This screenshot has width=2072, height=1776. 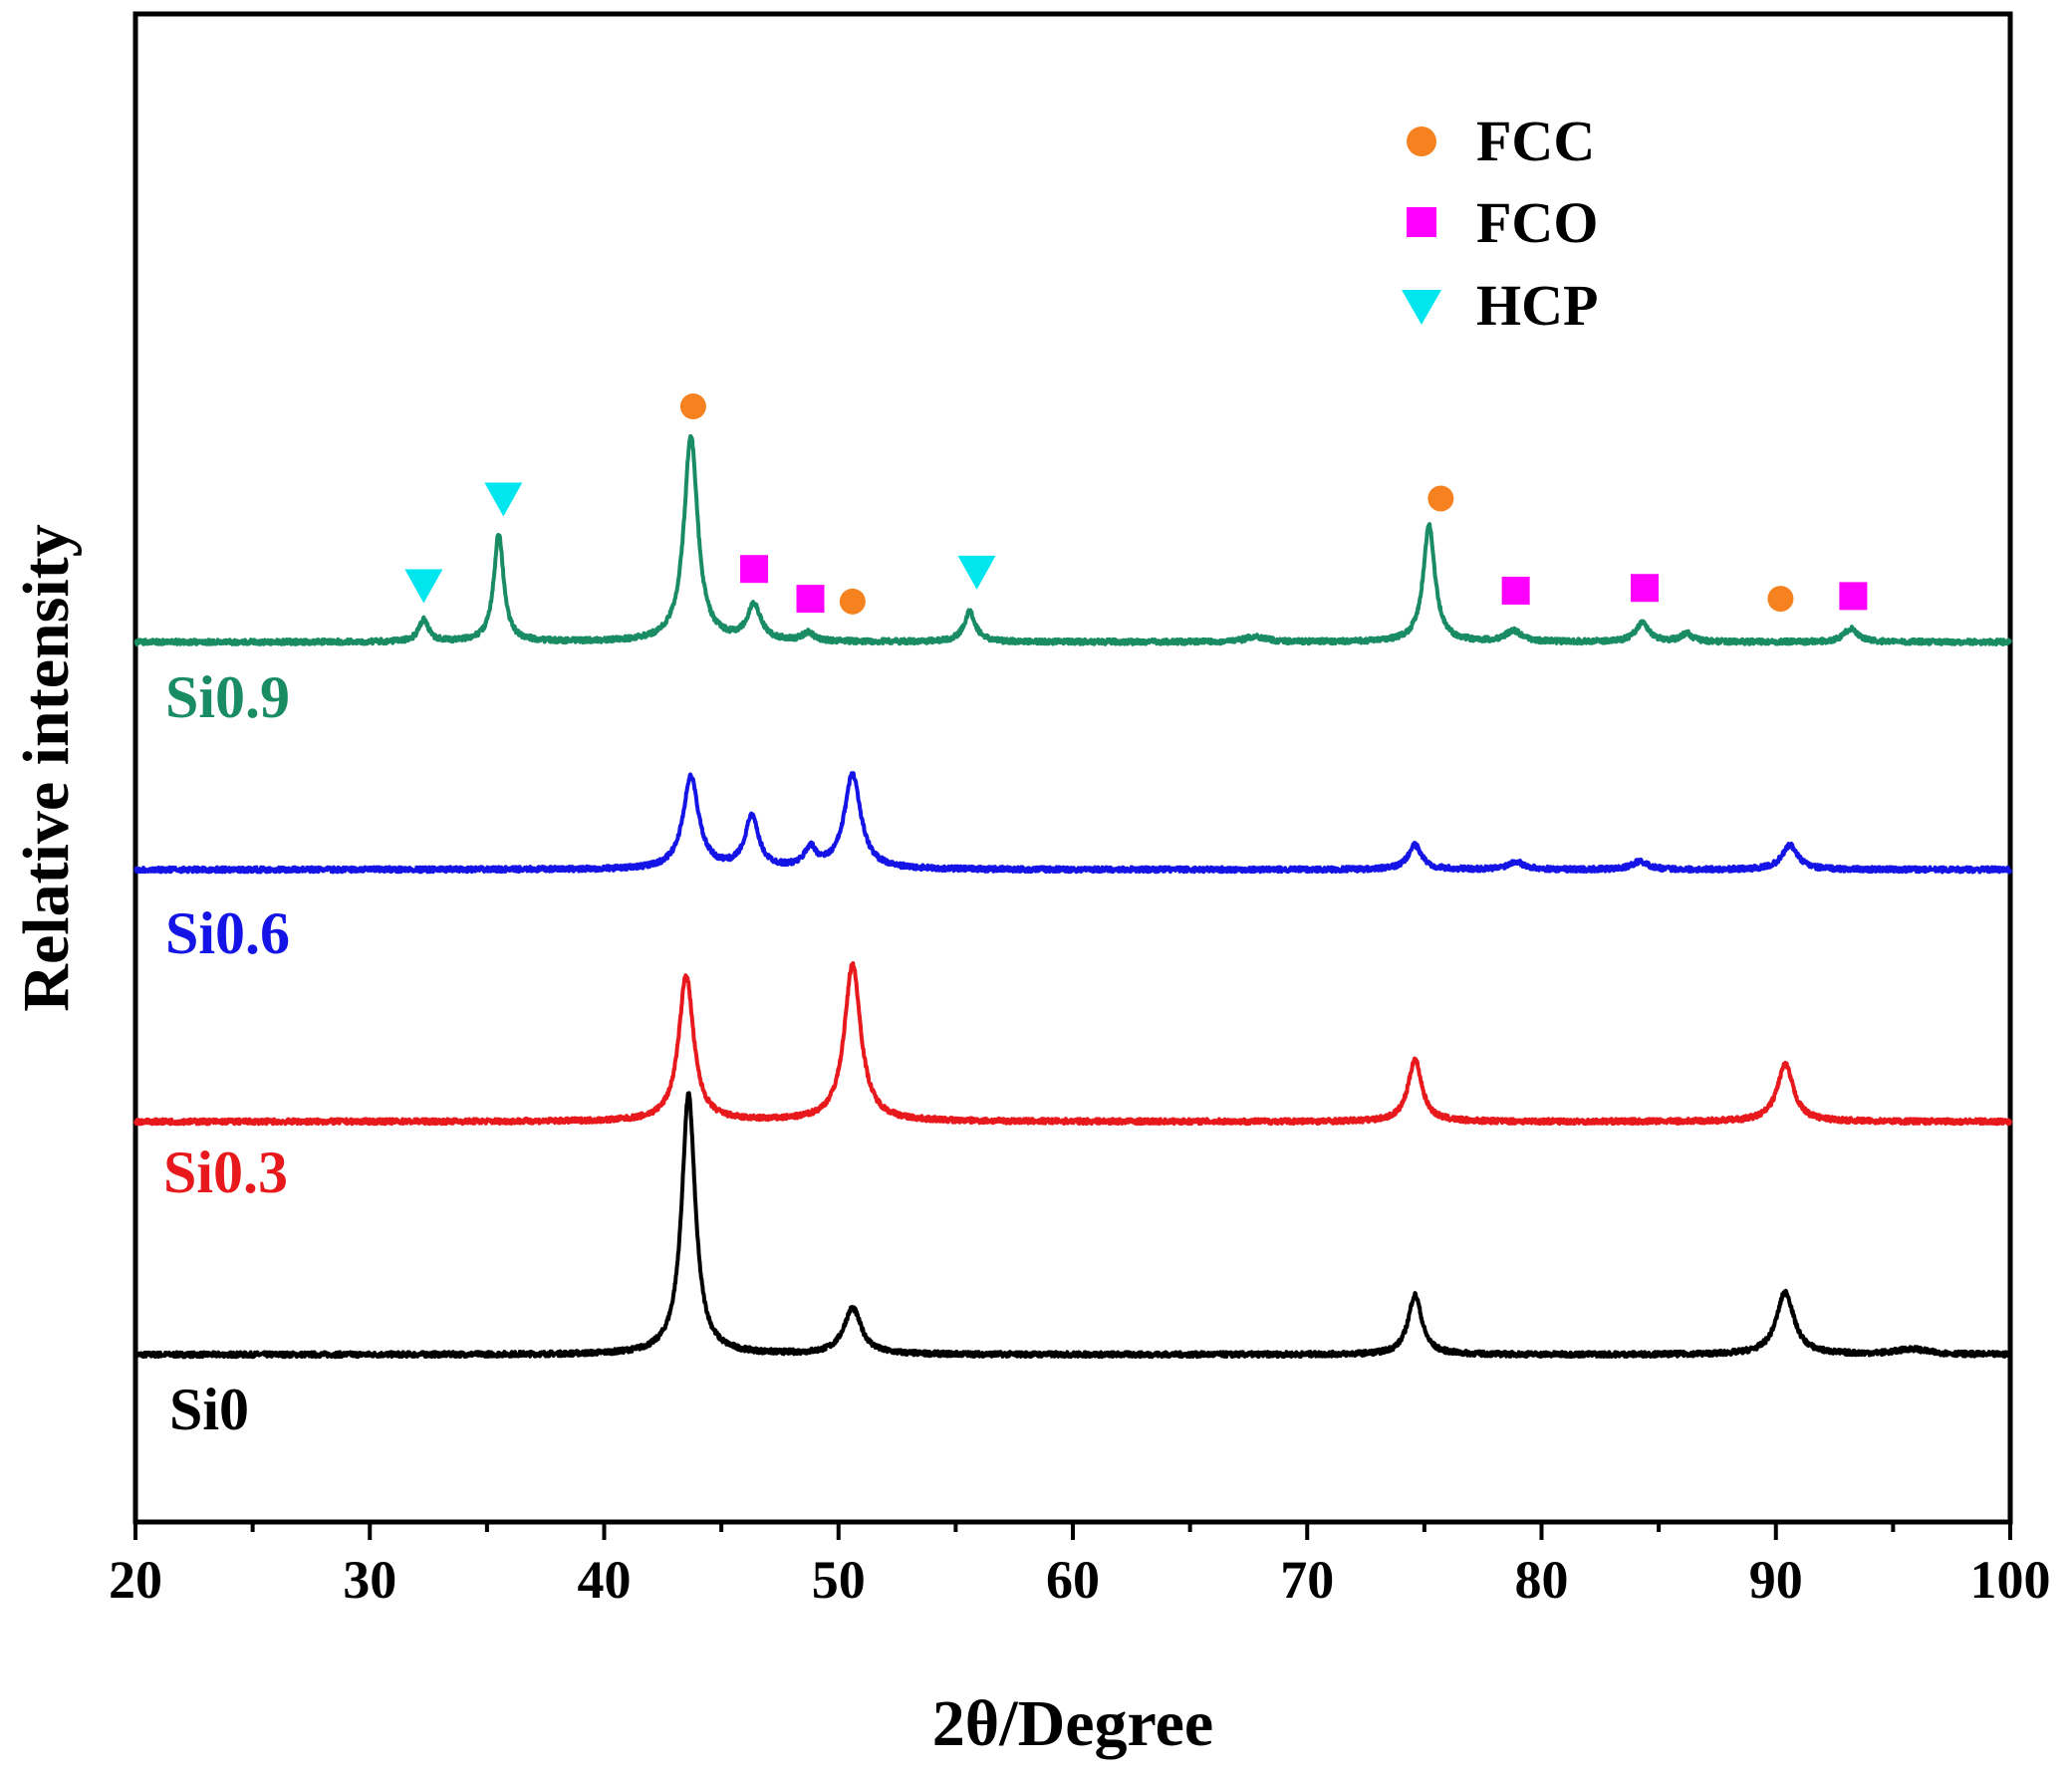 I want to click on series-label-si0-3: Si0.3, so click(x=225, y=1172).